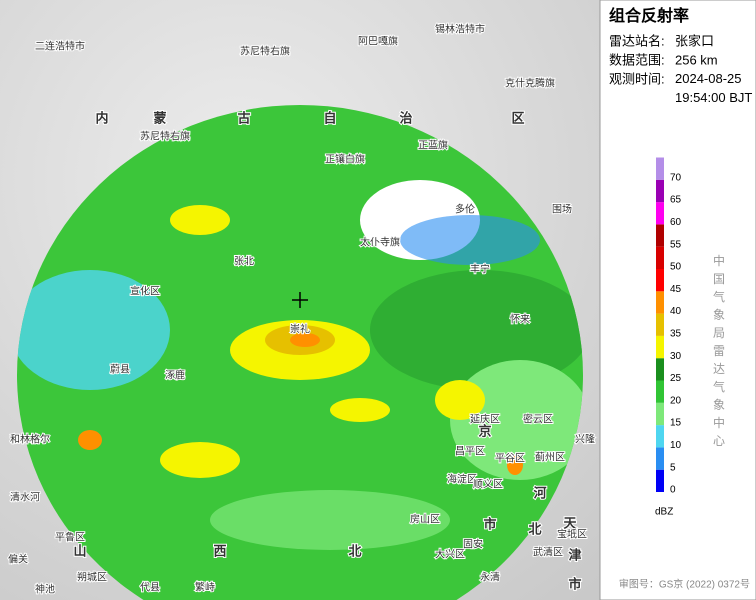 The width and height of the screenshot is (756, 600). Describe the element at coordinates (517, 117) in the screenshot. I see `map-label: 区` at that location.